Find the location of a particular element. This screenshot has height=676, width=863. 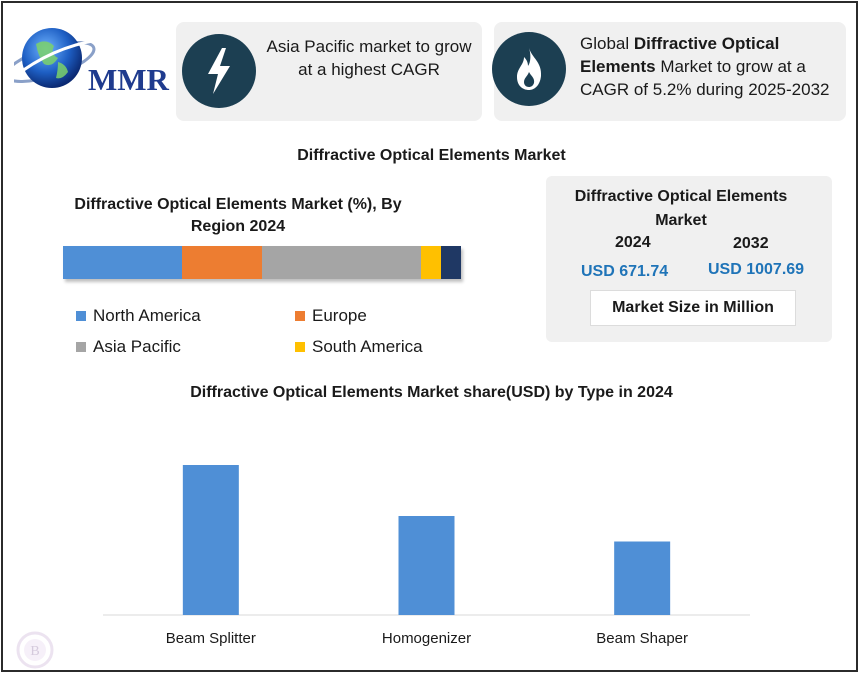

category-label: Beam Shaper is located at coordinates (642, 638).